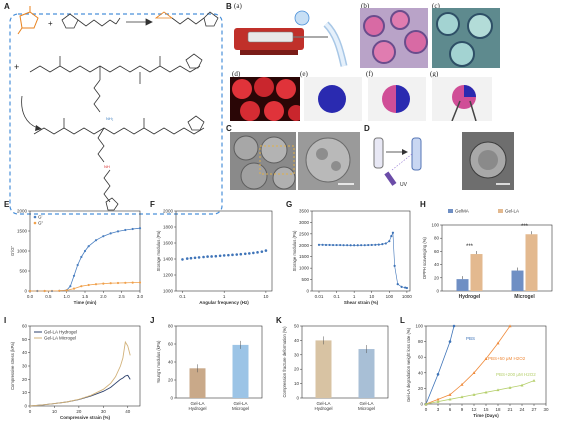 The image size is (563, 430). Describe the element at coordinates (91, 21) in the screenshot. I see `lipoic-acid` at that location.